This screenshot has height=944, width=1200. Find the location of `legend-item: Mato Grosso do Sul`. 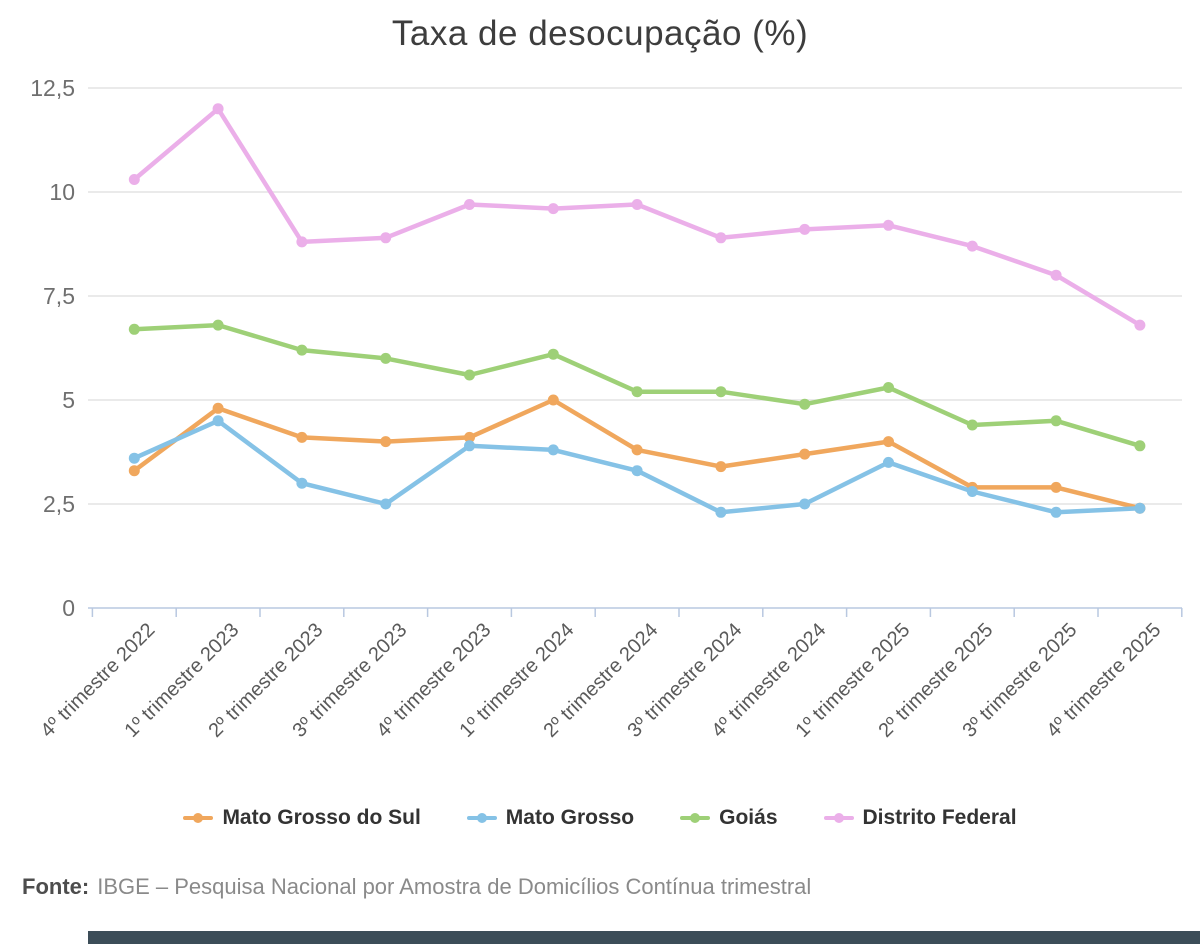

legend-item: Mato Grosso do Sul is located at coordinates (302, 818).